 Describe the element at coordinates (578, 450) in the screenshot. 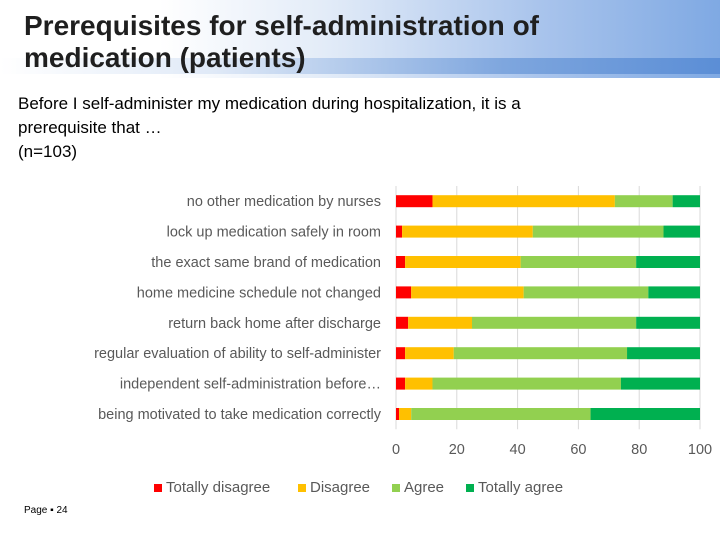

I see `x-tick-label: 60` at that location.